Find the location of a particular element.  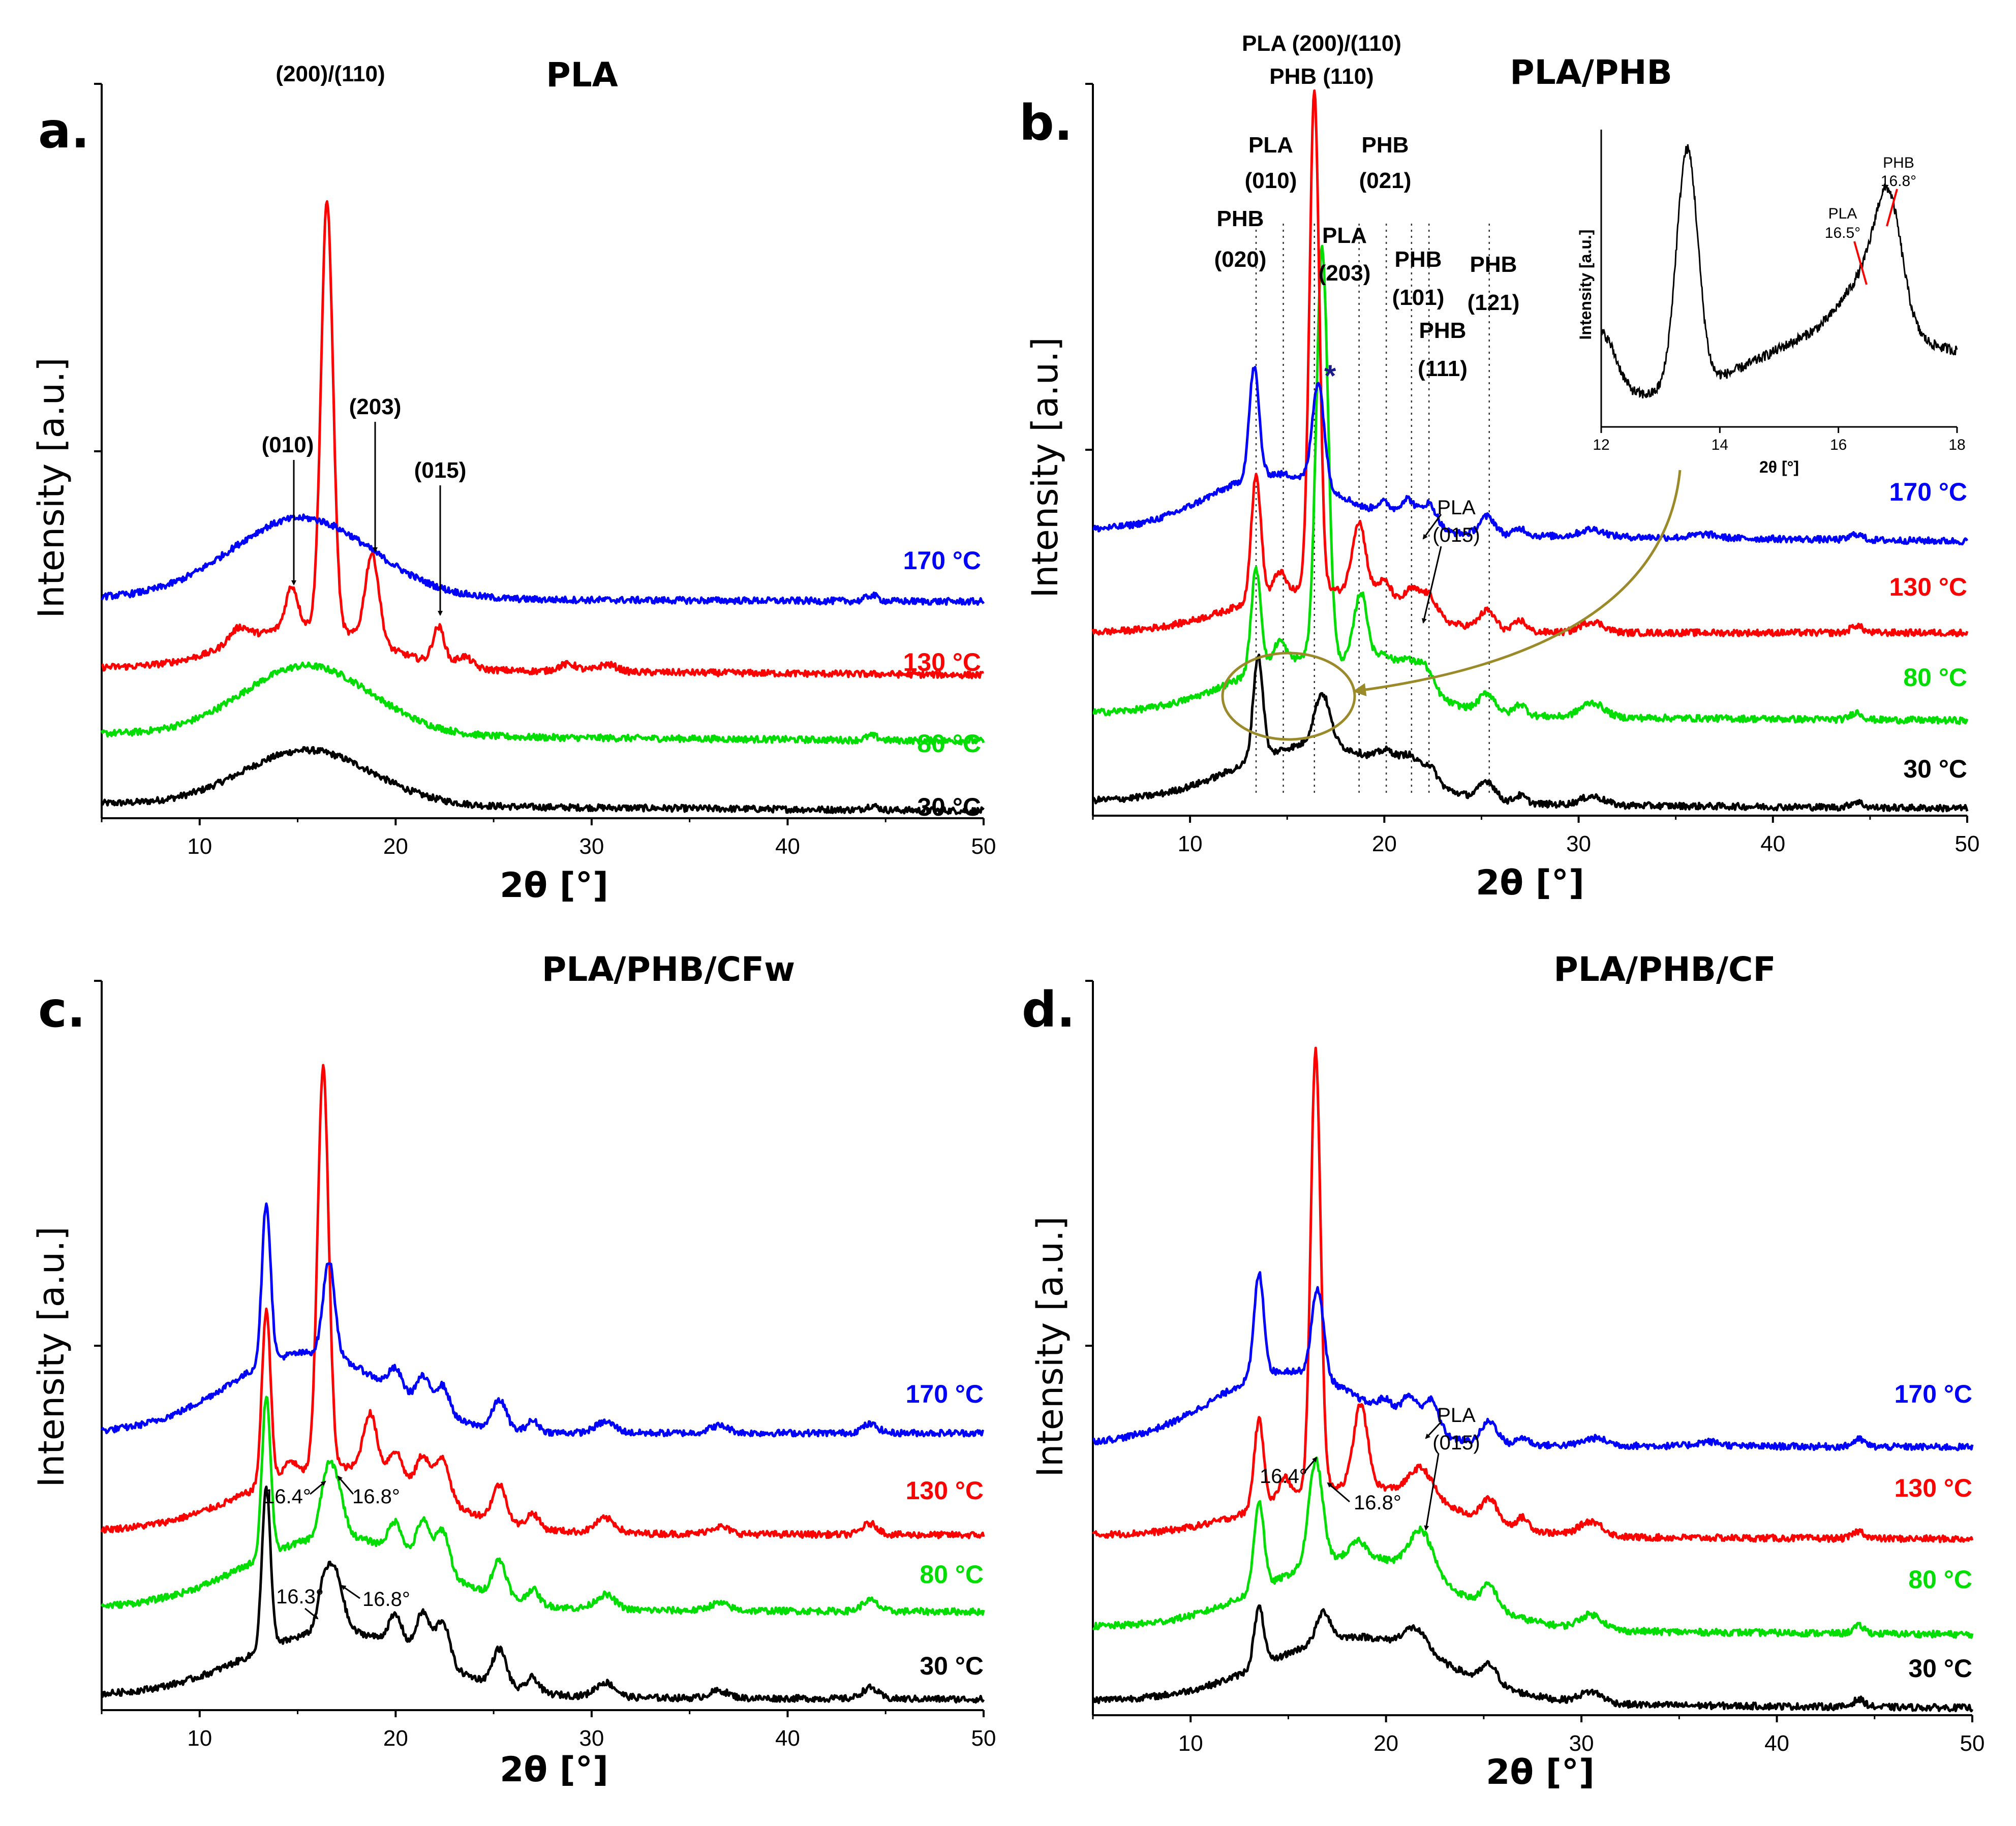

inset-label-pla: PLA is located at coordinates (1842, 214).